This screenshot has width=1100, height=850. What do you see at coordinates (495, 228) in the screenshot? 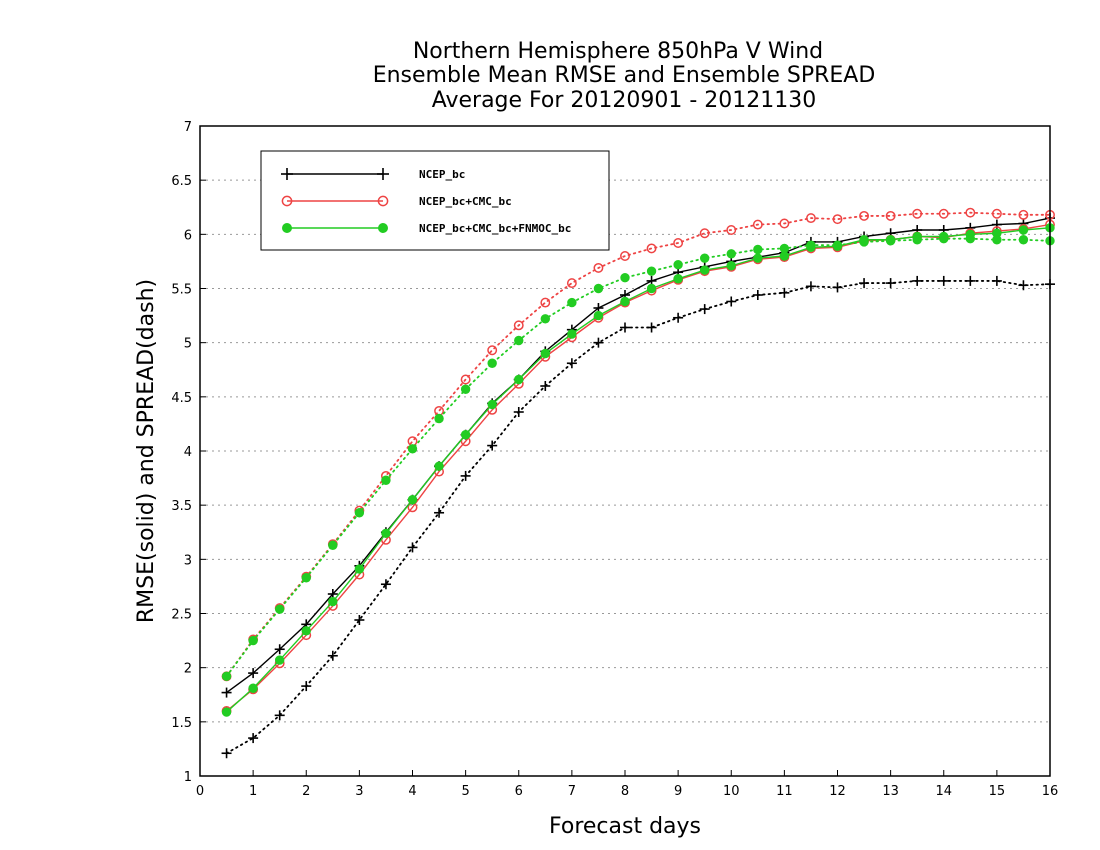
I see `legend-label: NCEP_bc+CMC_bc+FNMOC_bc` at bounding box center [495, 228].